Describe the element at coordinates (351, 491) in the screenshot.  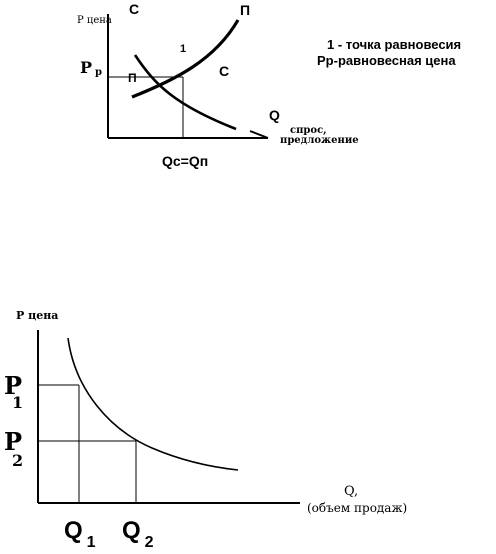
I see `q-axis-label-2: Q,` at that location.